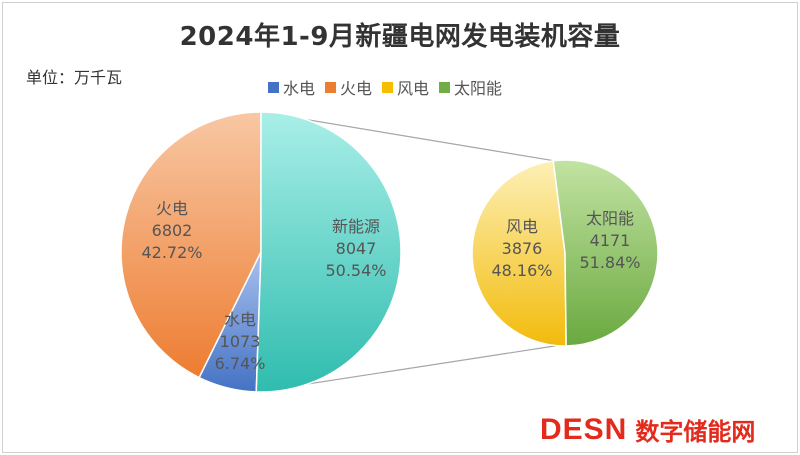  What do you see at coordinates (240, 363) in the screenshot?
I see `data-label-hydro-percent: 6.74%` at bounding box center [240, 363].